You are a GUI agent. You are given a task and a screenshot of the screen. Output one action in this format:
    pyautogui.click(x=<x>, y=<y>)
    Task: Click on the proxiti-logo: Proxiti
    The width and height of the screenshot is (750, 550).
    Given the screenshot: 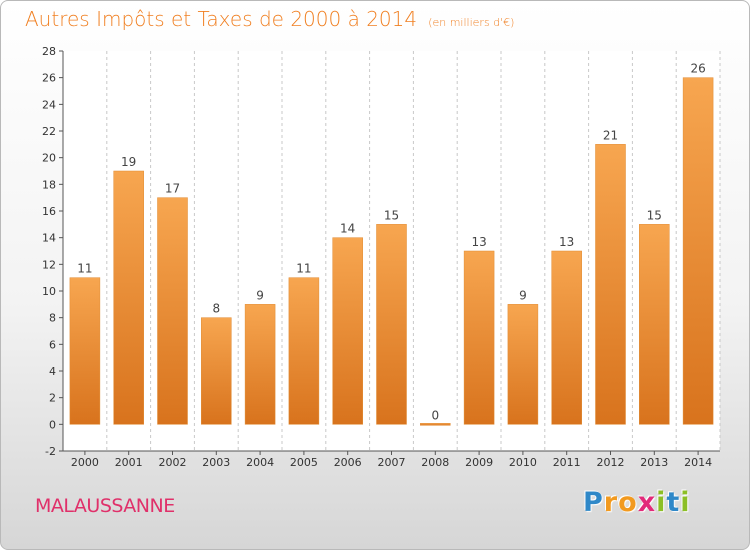 What is the action you would take?
    pyautogui.click(x=637, y=502)
    